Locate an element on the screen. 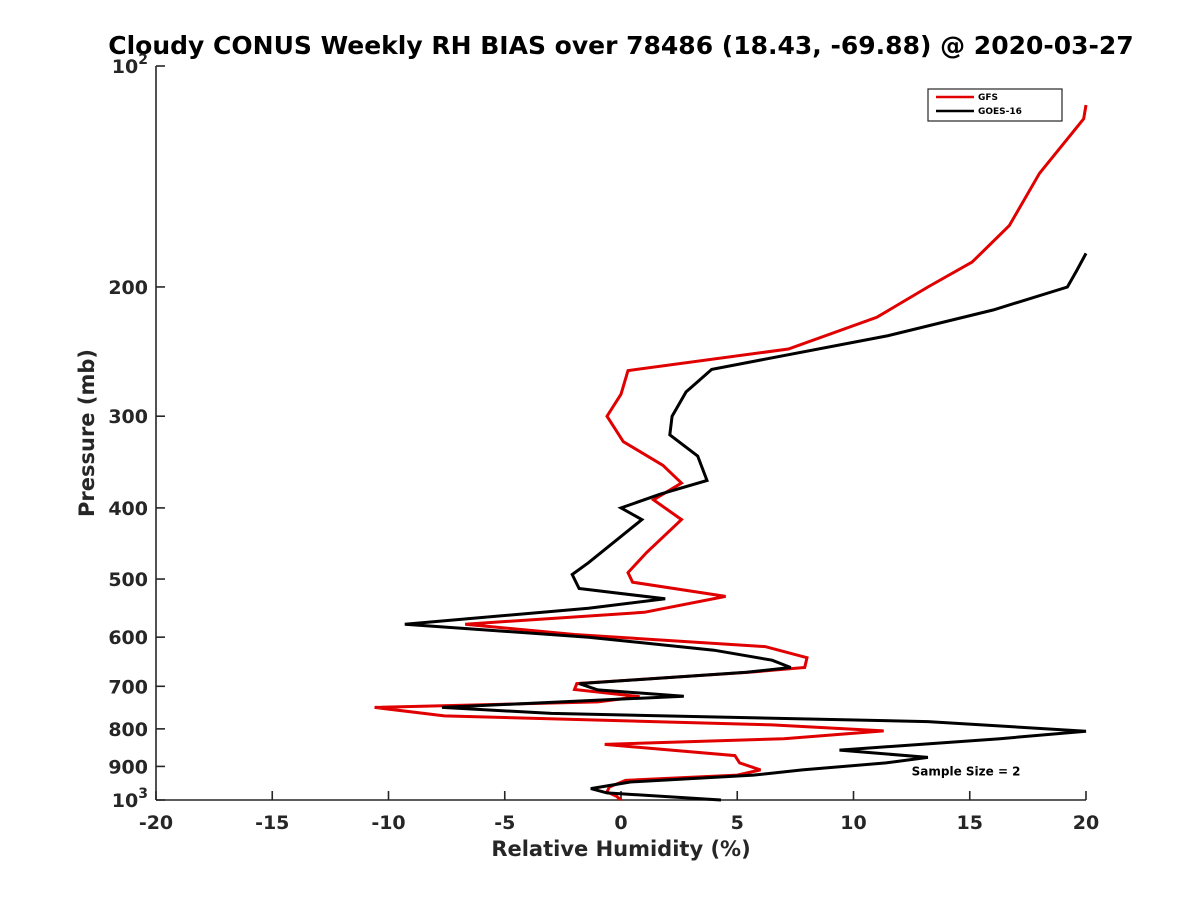 The image size is (1200, 900). y-tick-label-base: 600 is located at coordinates (128, 638).